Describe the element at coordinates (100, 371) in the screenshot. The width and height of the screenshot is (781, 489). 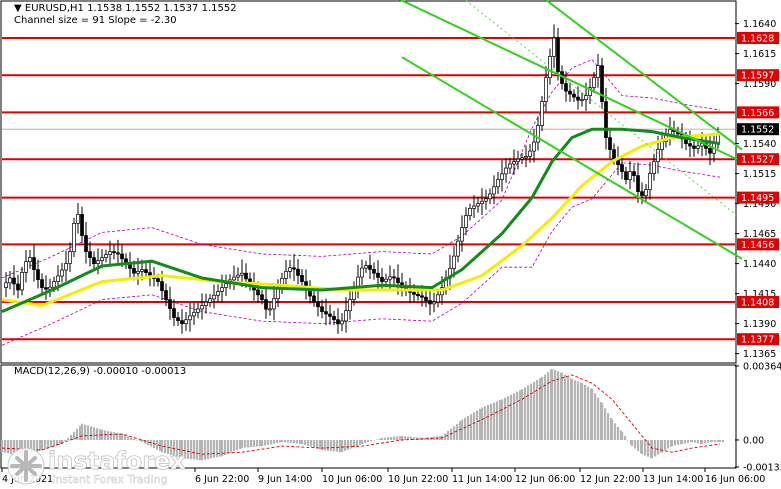
I see `macd-label: MACD(12,26,9) -0.00010 -0.00013` at that location.